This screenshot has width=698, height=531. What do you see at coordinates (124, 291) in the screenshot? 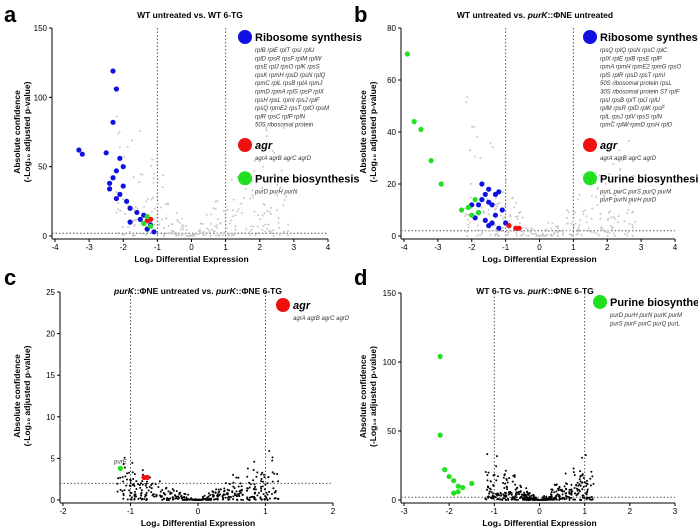
I see `title-part: purK` at bounding box center [124, 291].